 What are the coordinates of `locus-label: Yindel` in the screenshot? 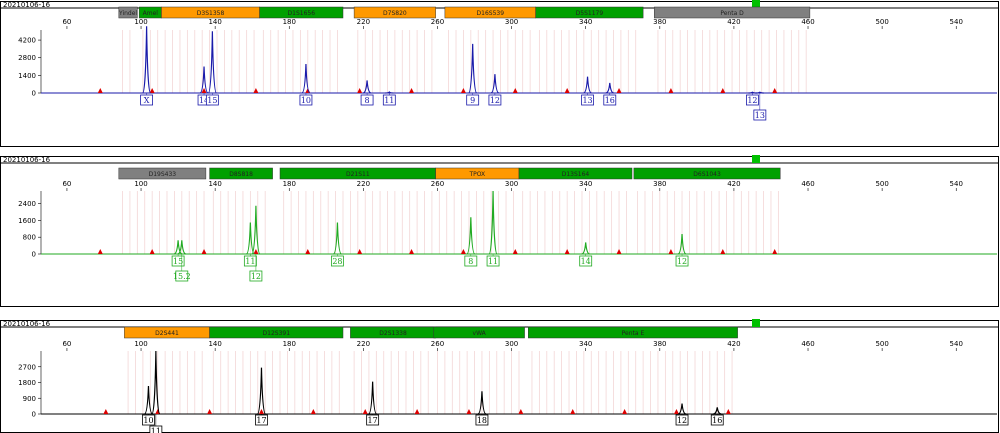 It's located at (127, 13).